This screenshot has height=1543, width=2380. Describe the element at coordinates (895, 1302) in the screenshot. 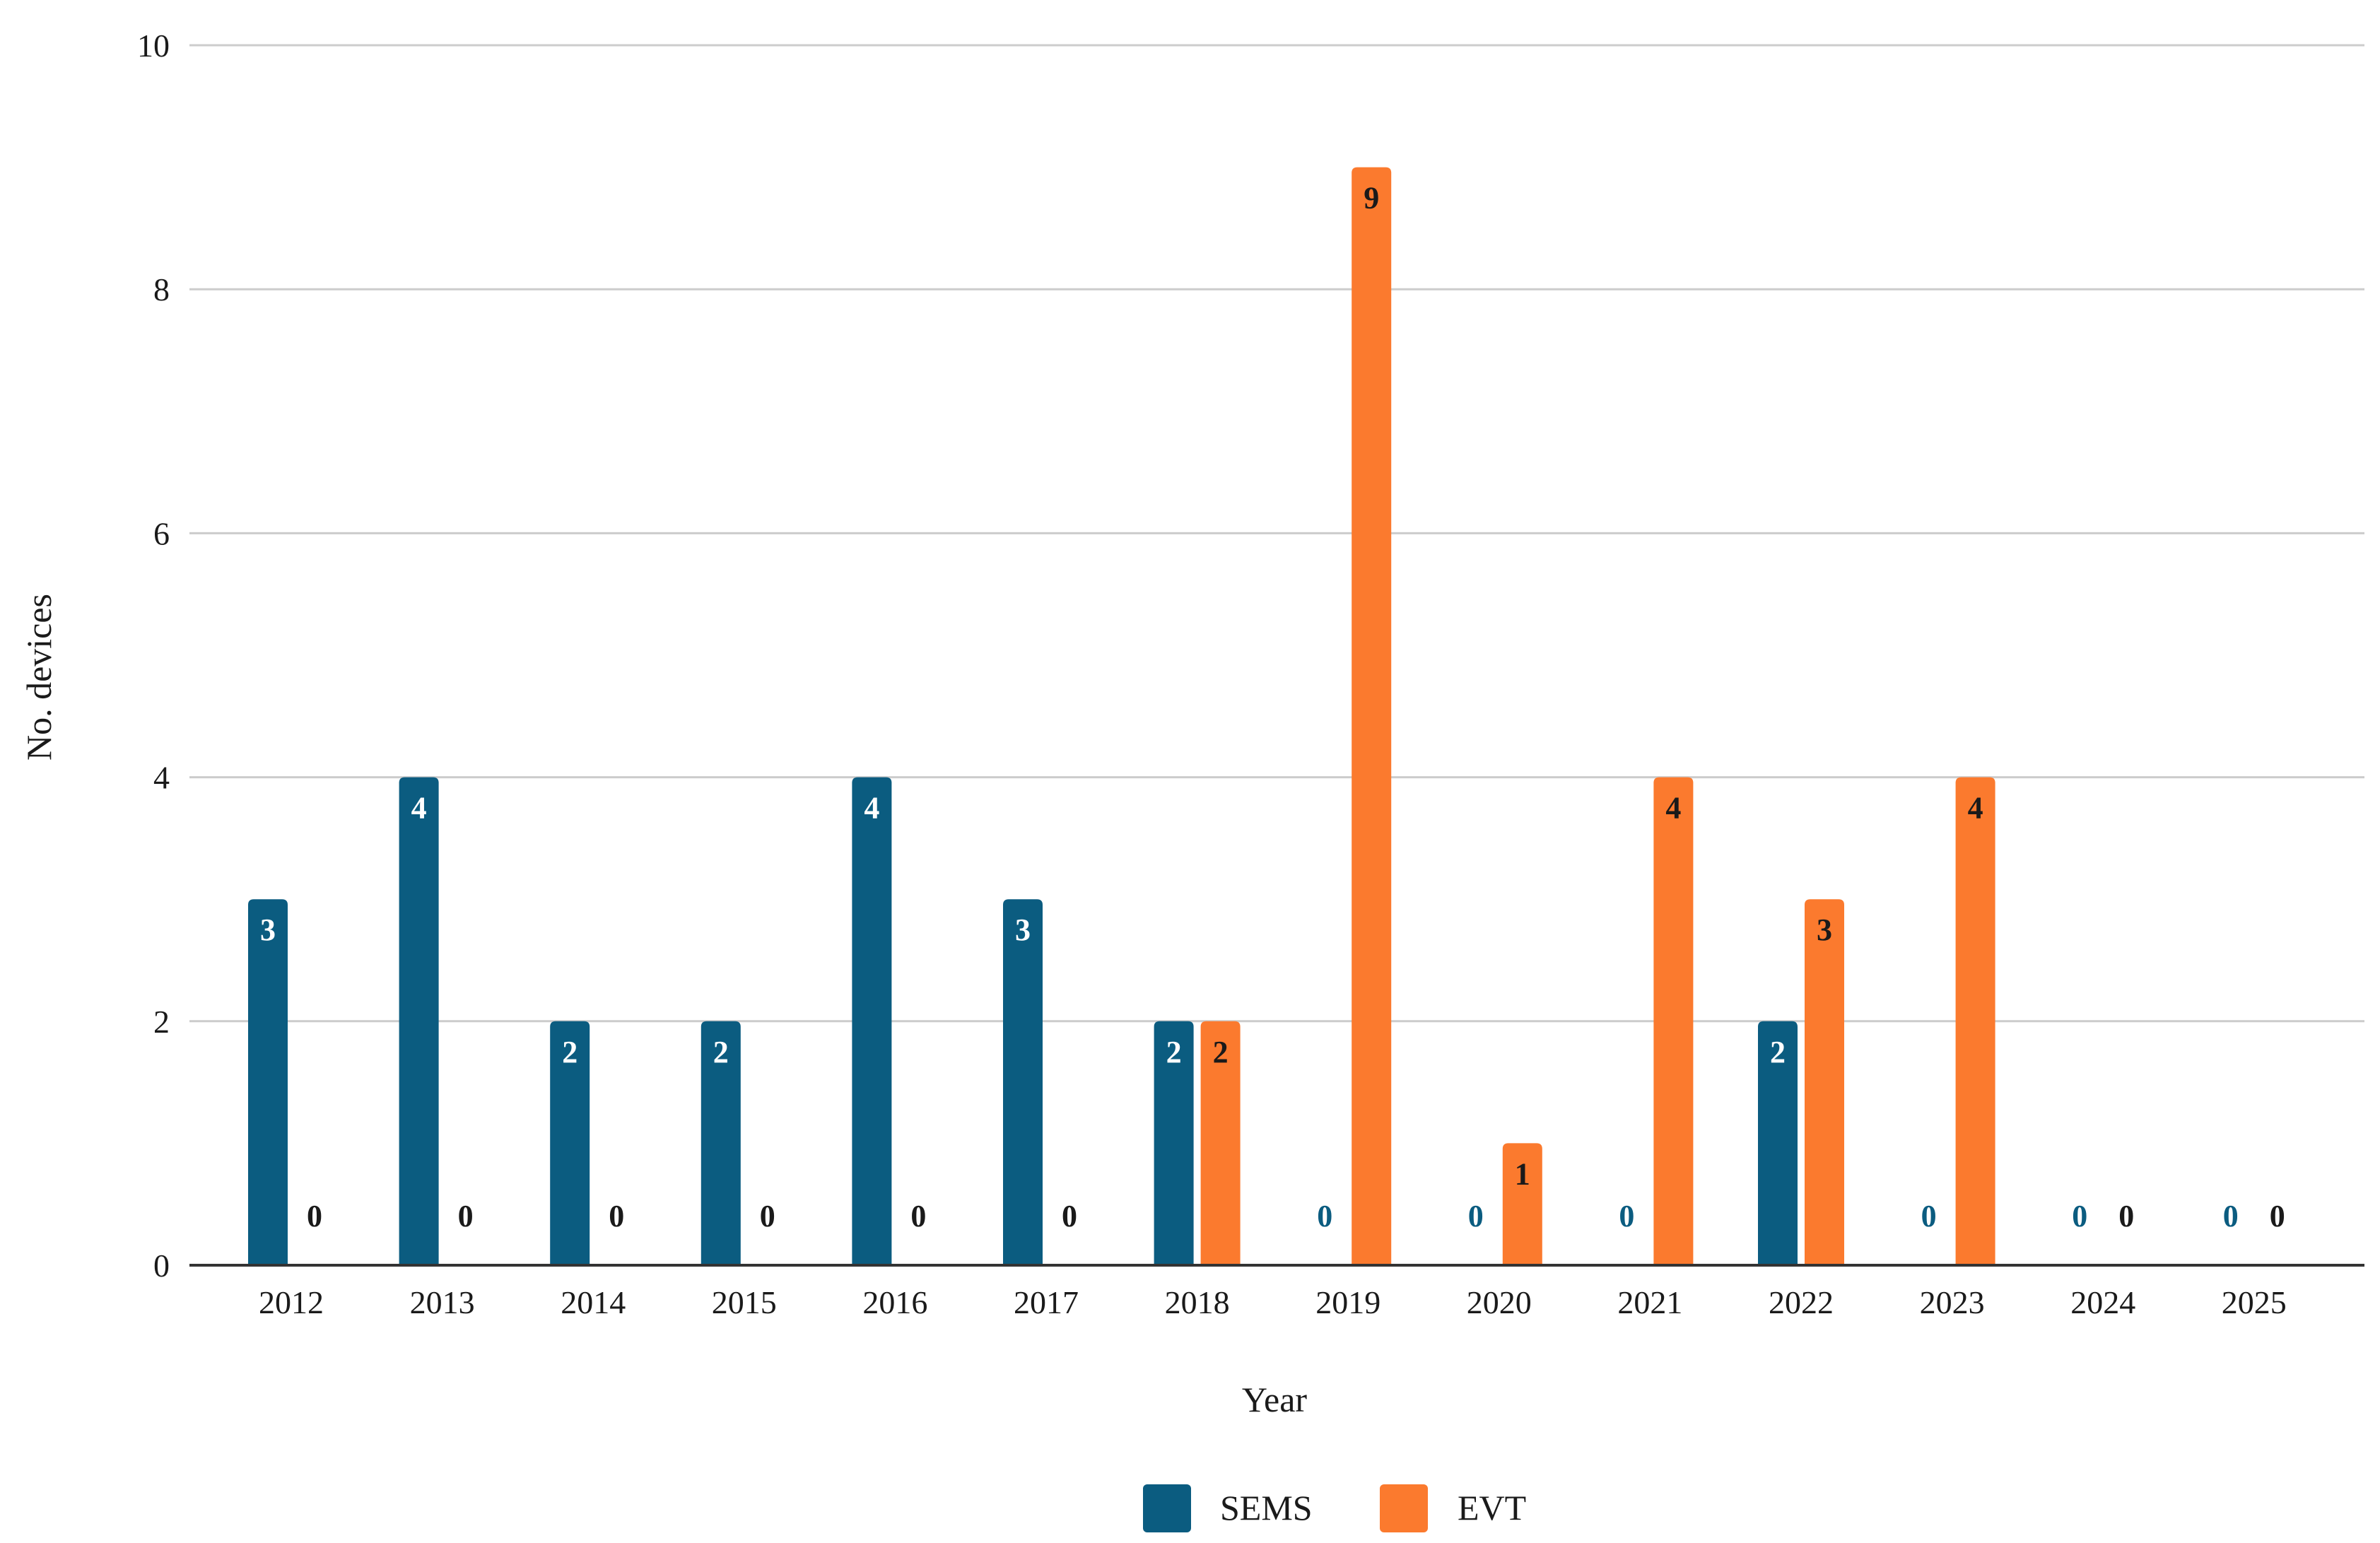

I see `x-tick-label: 2016` at that location.